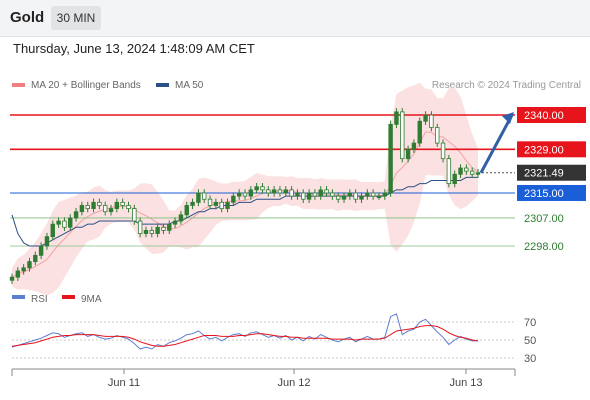  Describe the element at coordinates (544, 174) in the screenshot. I see `last-price-label: 2321.49` at that location.